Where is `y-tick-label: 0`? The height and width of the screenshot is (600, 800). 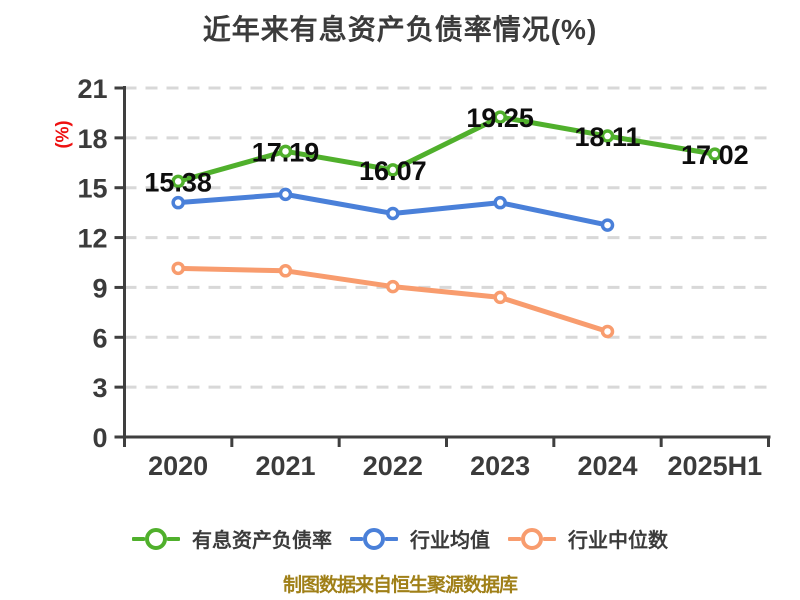
y-tick-label: 0 is located at coordinates (99, 438).